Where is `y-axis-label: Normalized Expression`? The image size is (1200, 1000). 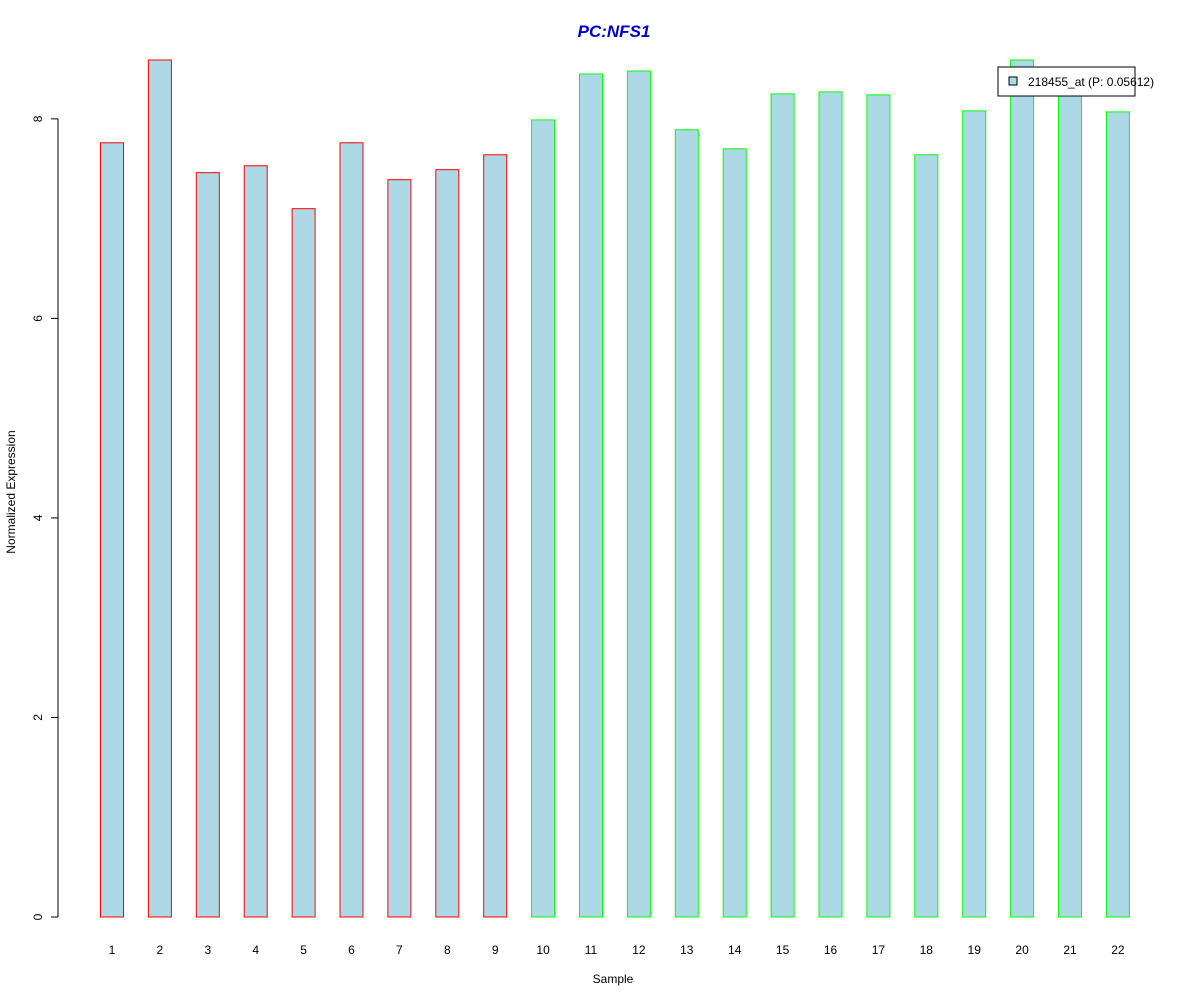 y-axis-label: Normalized Expression is located at coordinates (11, 491).